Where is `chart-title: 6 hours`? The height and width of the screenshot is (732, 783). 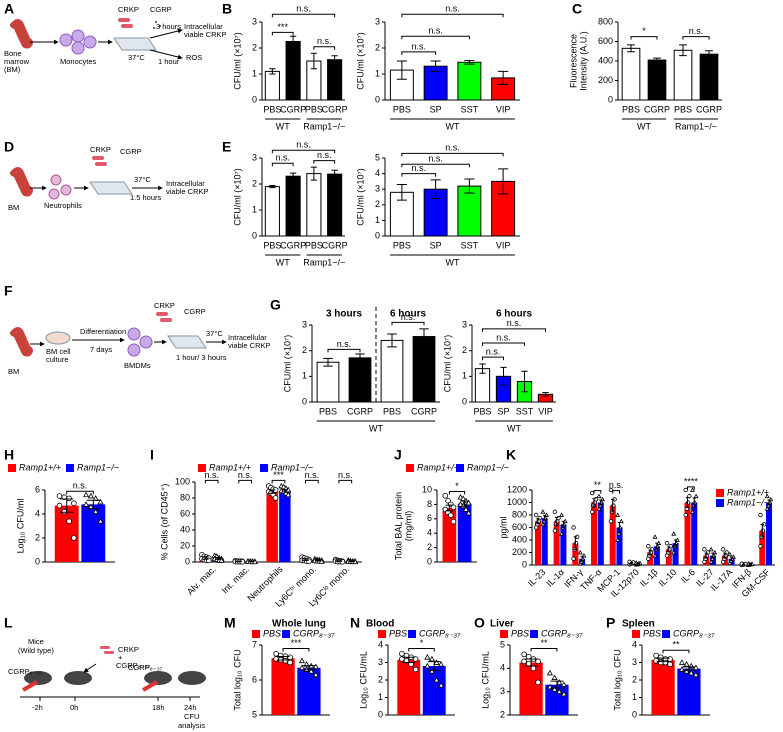
chart-title: 6 hours is located at coordinates (408, 314).